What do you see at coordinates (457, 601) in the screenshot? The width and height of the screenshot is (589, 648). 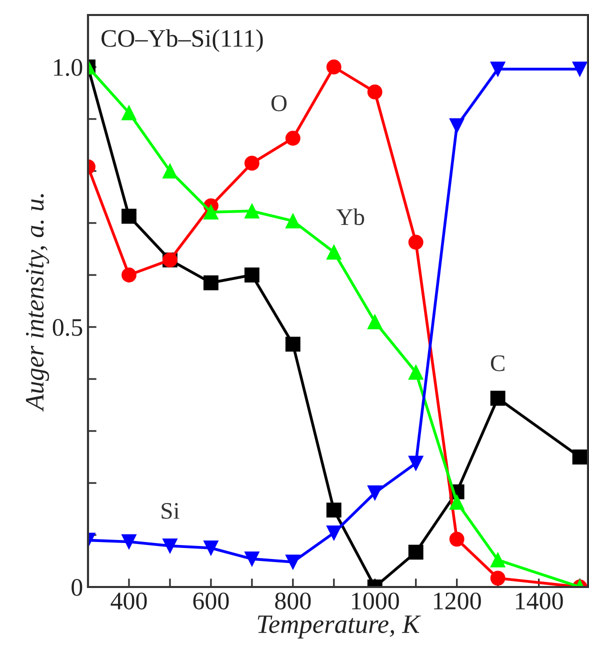 I see `x-tick-label: 1200` at bounding box center [457, 601].